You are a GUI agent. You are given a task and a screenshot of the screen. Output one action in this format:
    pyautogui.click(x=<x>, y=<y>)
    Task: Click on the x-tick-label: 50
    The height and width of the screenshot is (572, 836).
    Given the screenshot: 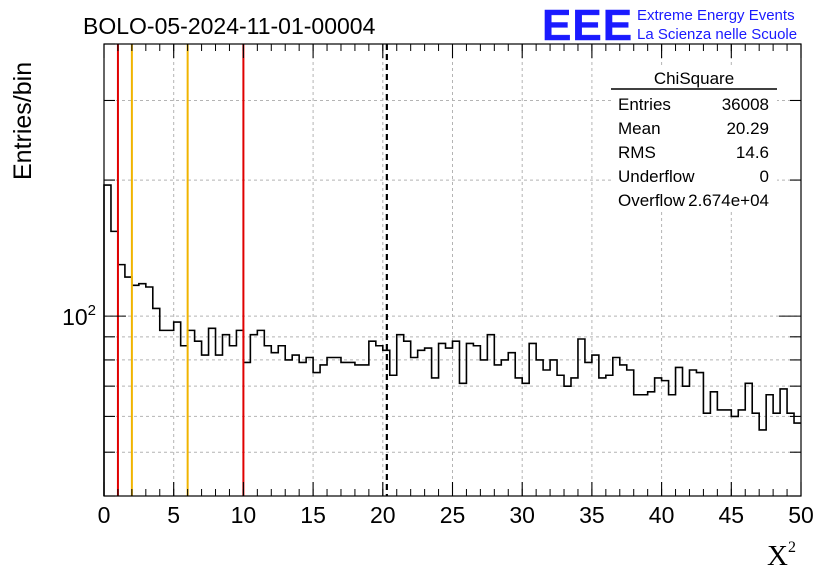 What is the action you would take?
    pyautogui.click(x=801, y=515)
    